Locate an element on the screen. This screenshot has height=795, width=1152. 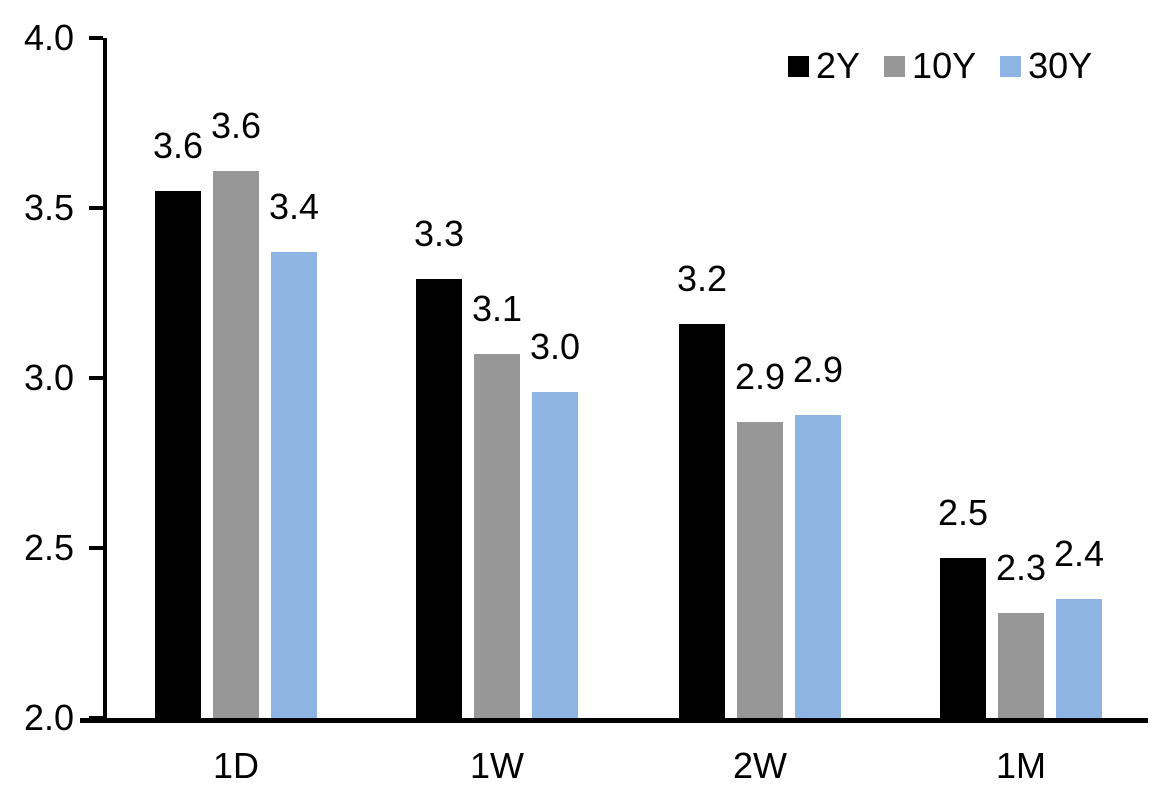
legend-item-10Y: 10Y is located at coordinates (930, 66).